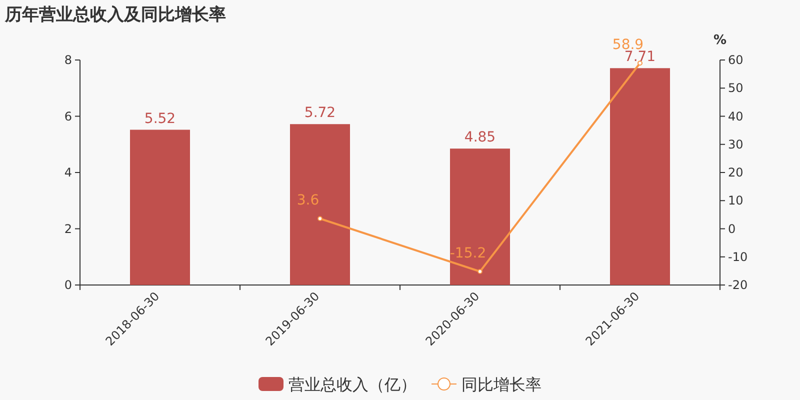  Describe the element at coordinates (115, 15) in the screenshot. I see `chart-title: 历年营业总收入及同比增长率` at that location.